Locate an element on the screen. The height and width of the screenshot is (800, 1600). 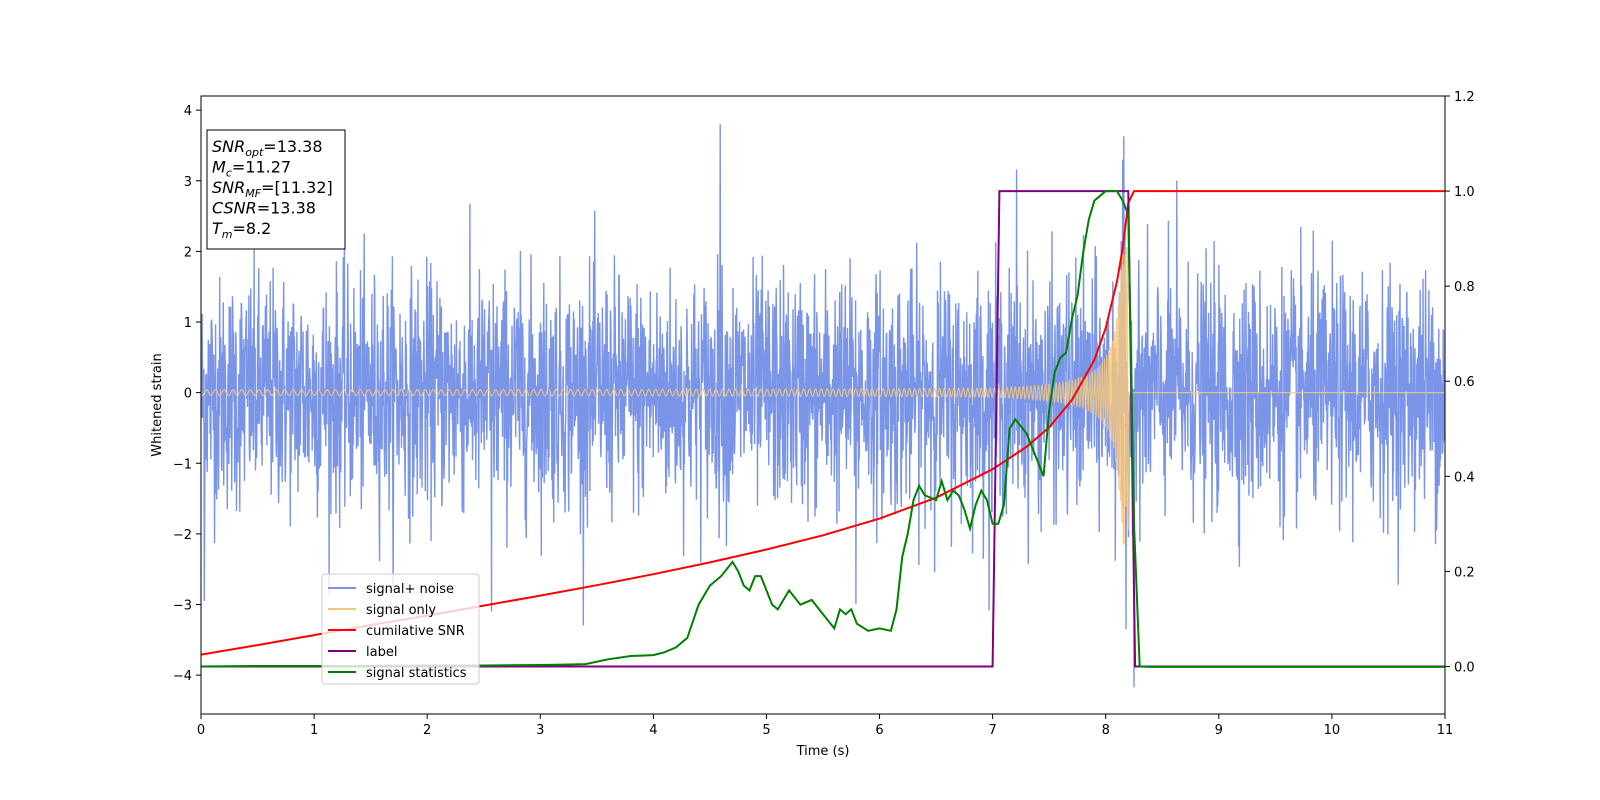
info-subscript: m is located at coordinates (227, 234).